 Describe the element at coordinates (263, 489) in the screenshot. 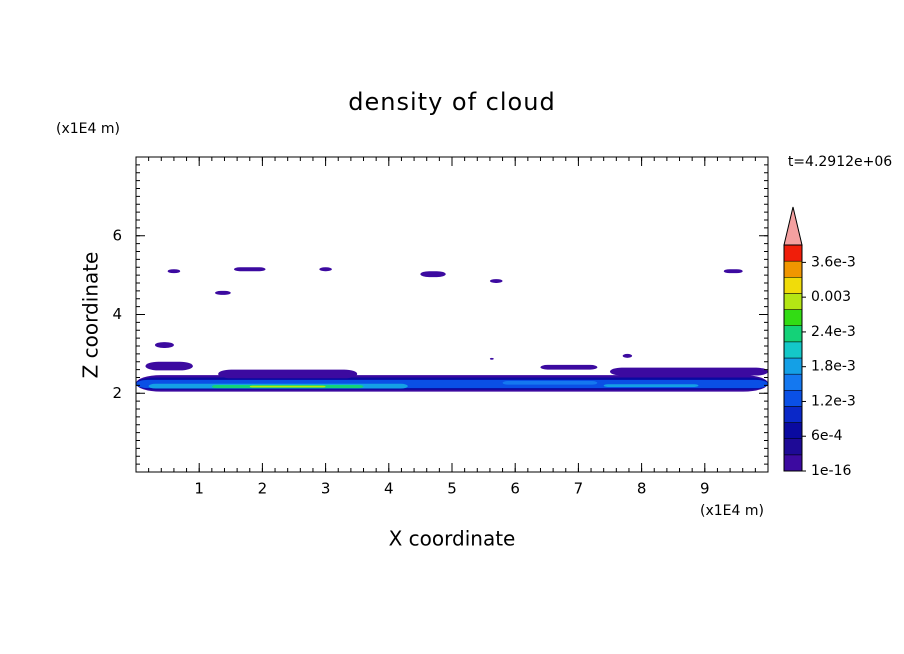

I see `x-tick-label: 2` at that location.